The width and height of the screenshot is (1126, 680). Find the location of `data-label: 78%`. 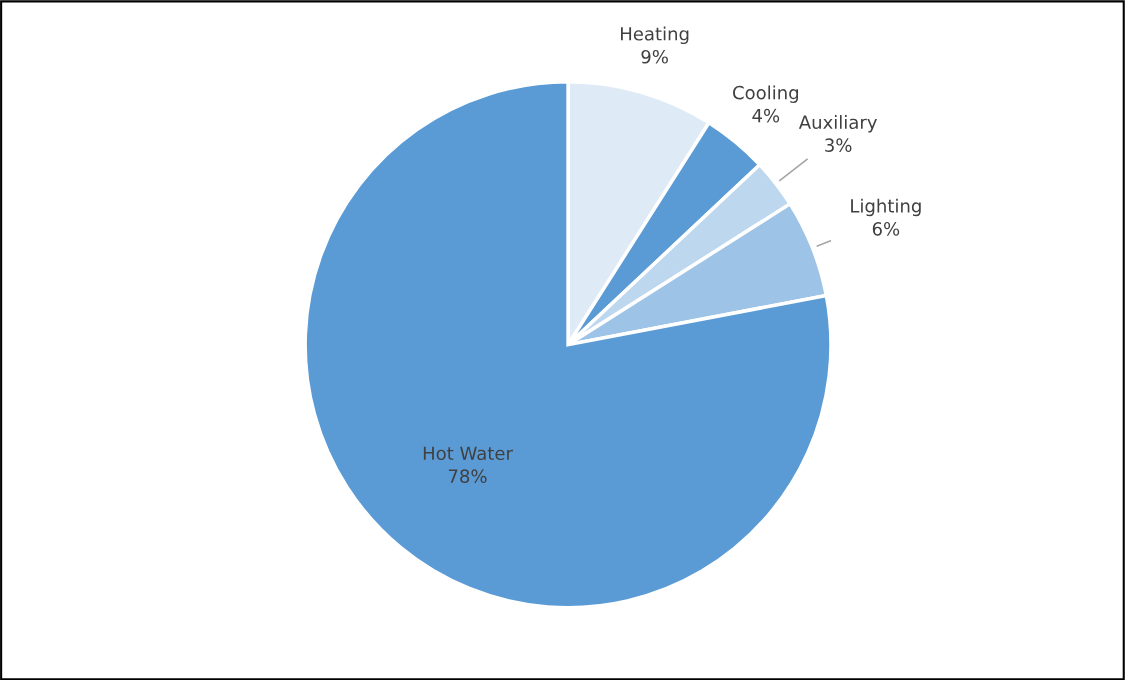

data-label: 78% is located at coordinates (467, 476).